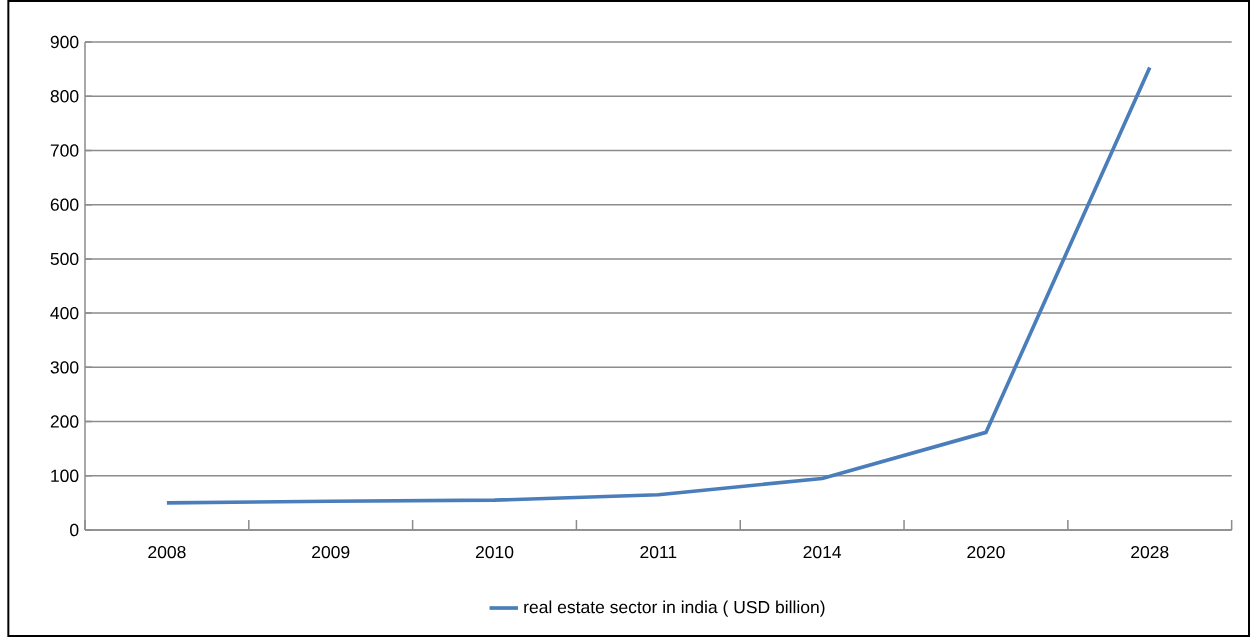 The image size is (1250, 637). What do you see at coordinates (64, 150) in the screenshot?
I see `y-tick-label: 700` at bounding box center [64, 150].